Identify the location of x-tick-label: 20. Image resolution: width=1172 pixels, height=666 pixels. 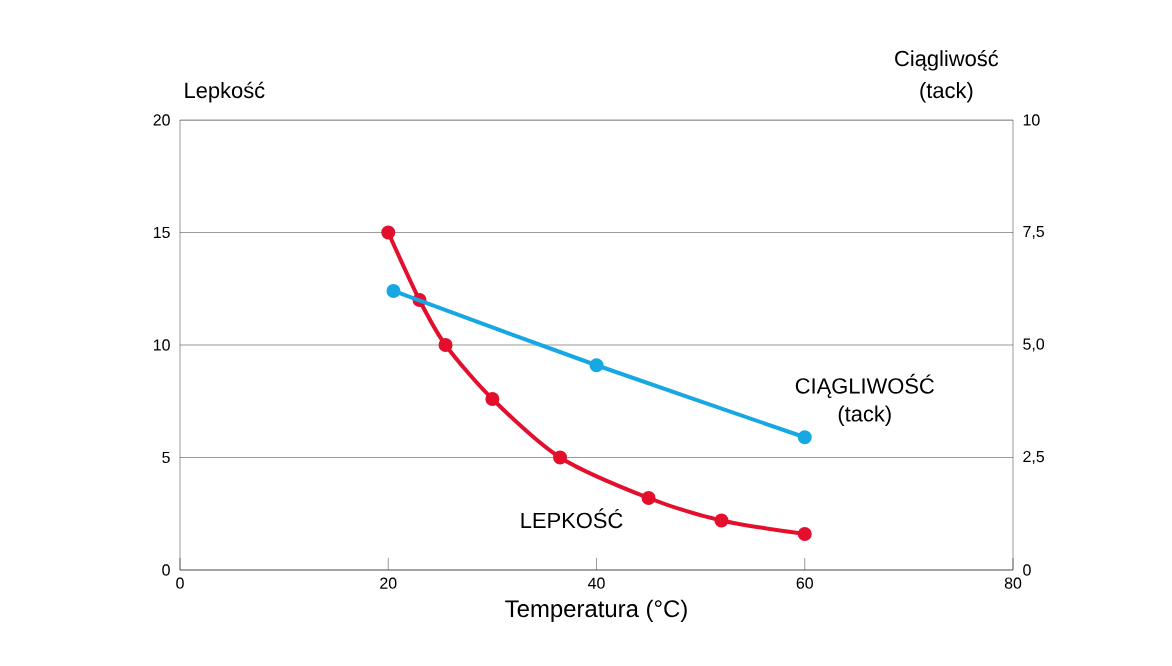
(388, 583).